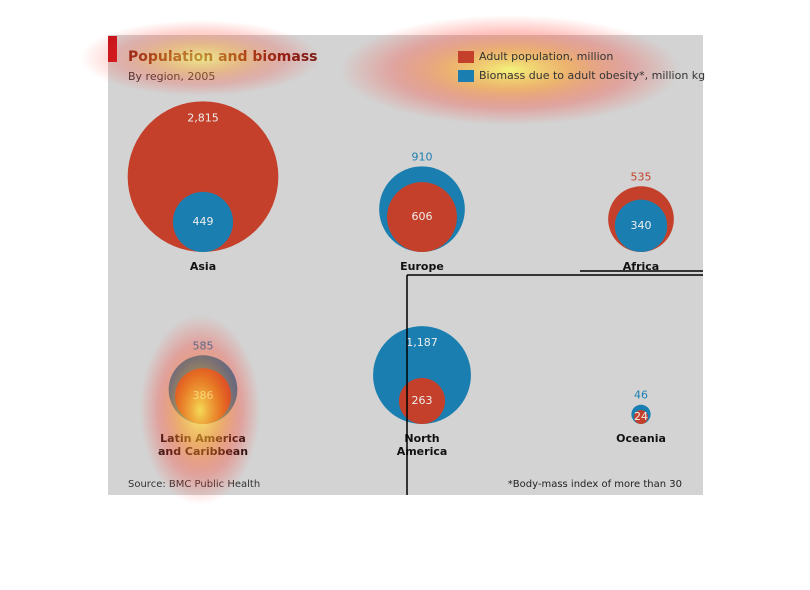 The width and height of the screenshot is (810, 590). What do you see at coordinates (641, 266) in the screenshot?
I see `category-label: Africa` at bounding box center [641, 266].